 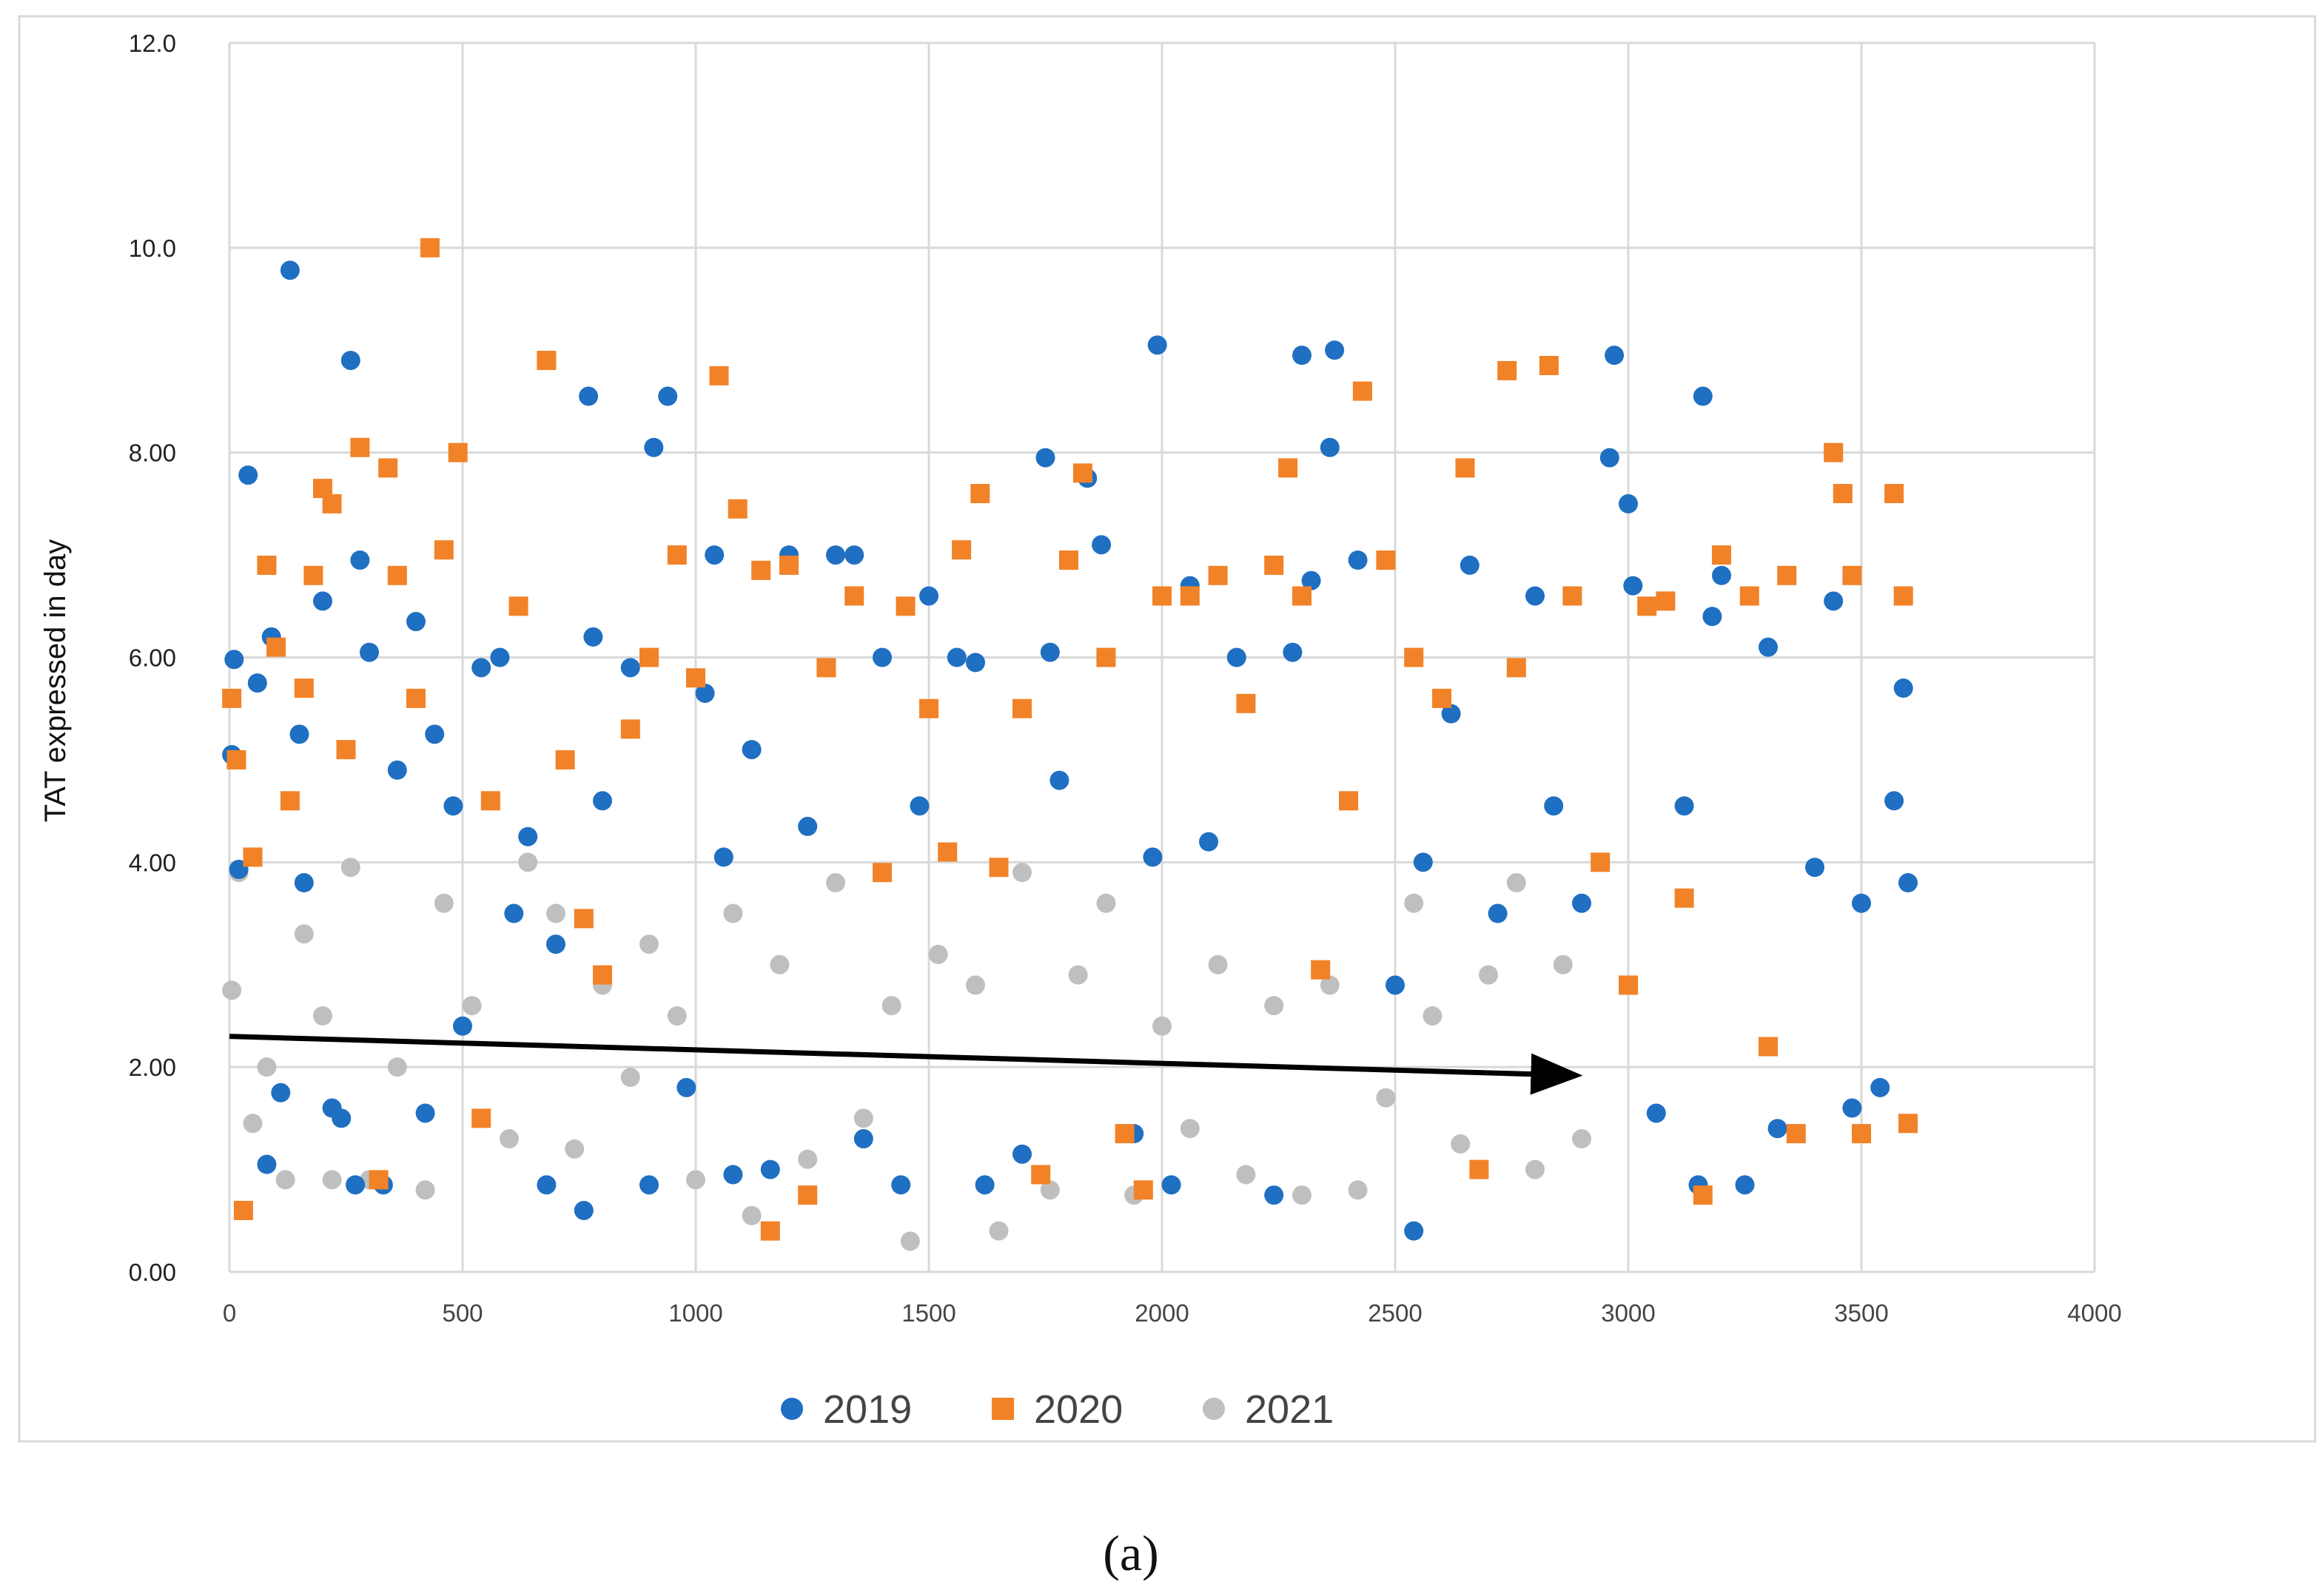 What do you see at coordinates (152, 43) in the screenshot?
I see `y-tick-label: 12.0` at bounding box center [152, 43].